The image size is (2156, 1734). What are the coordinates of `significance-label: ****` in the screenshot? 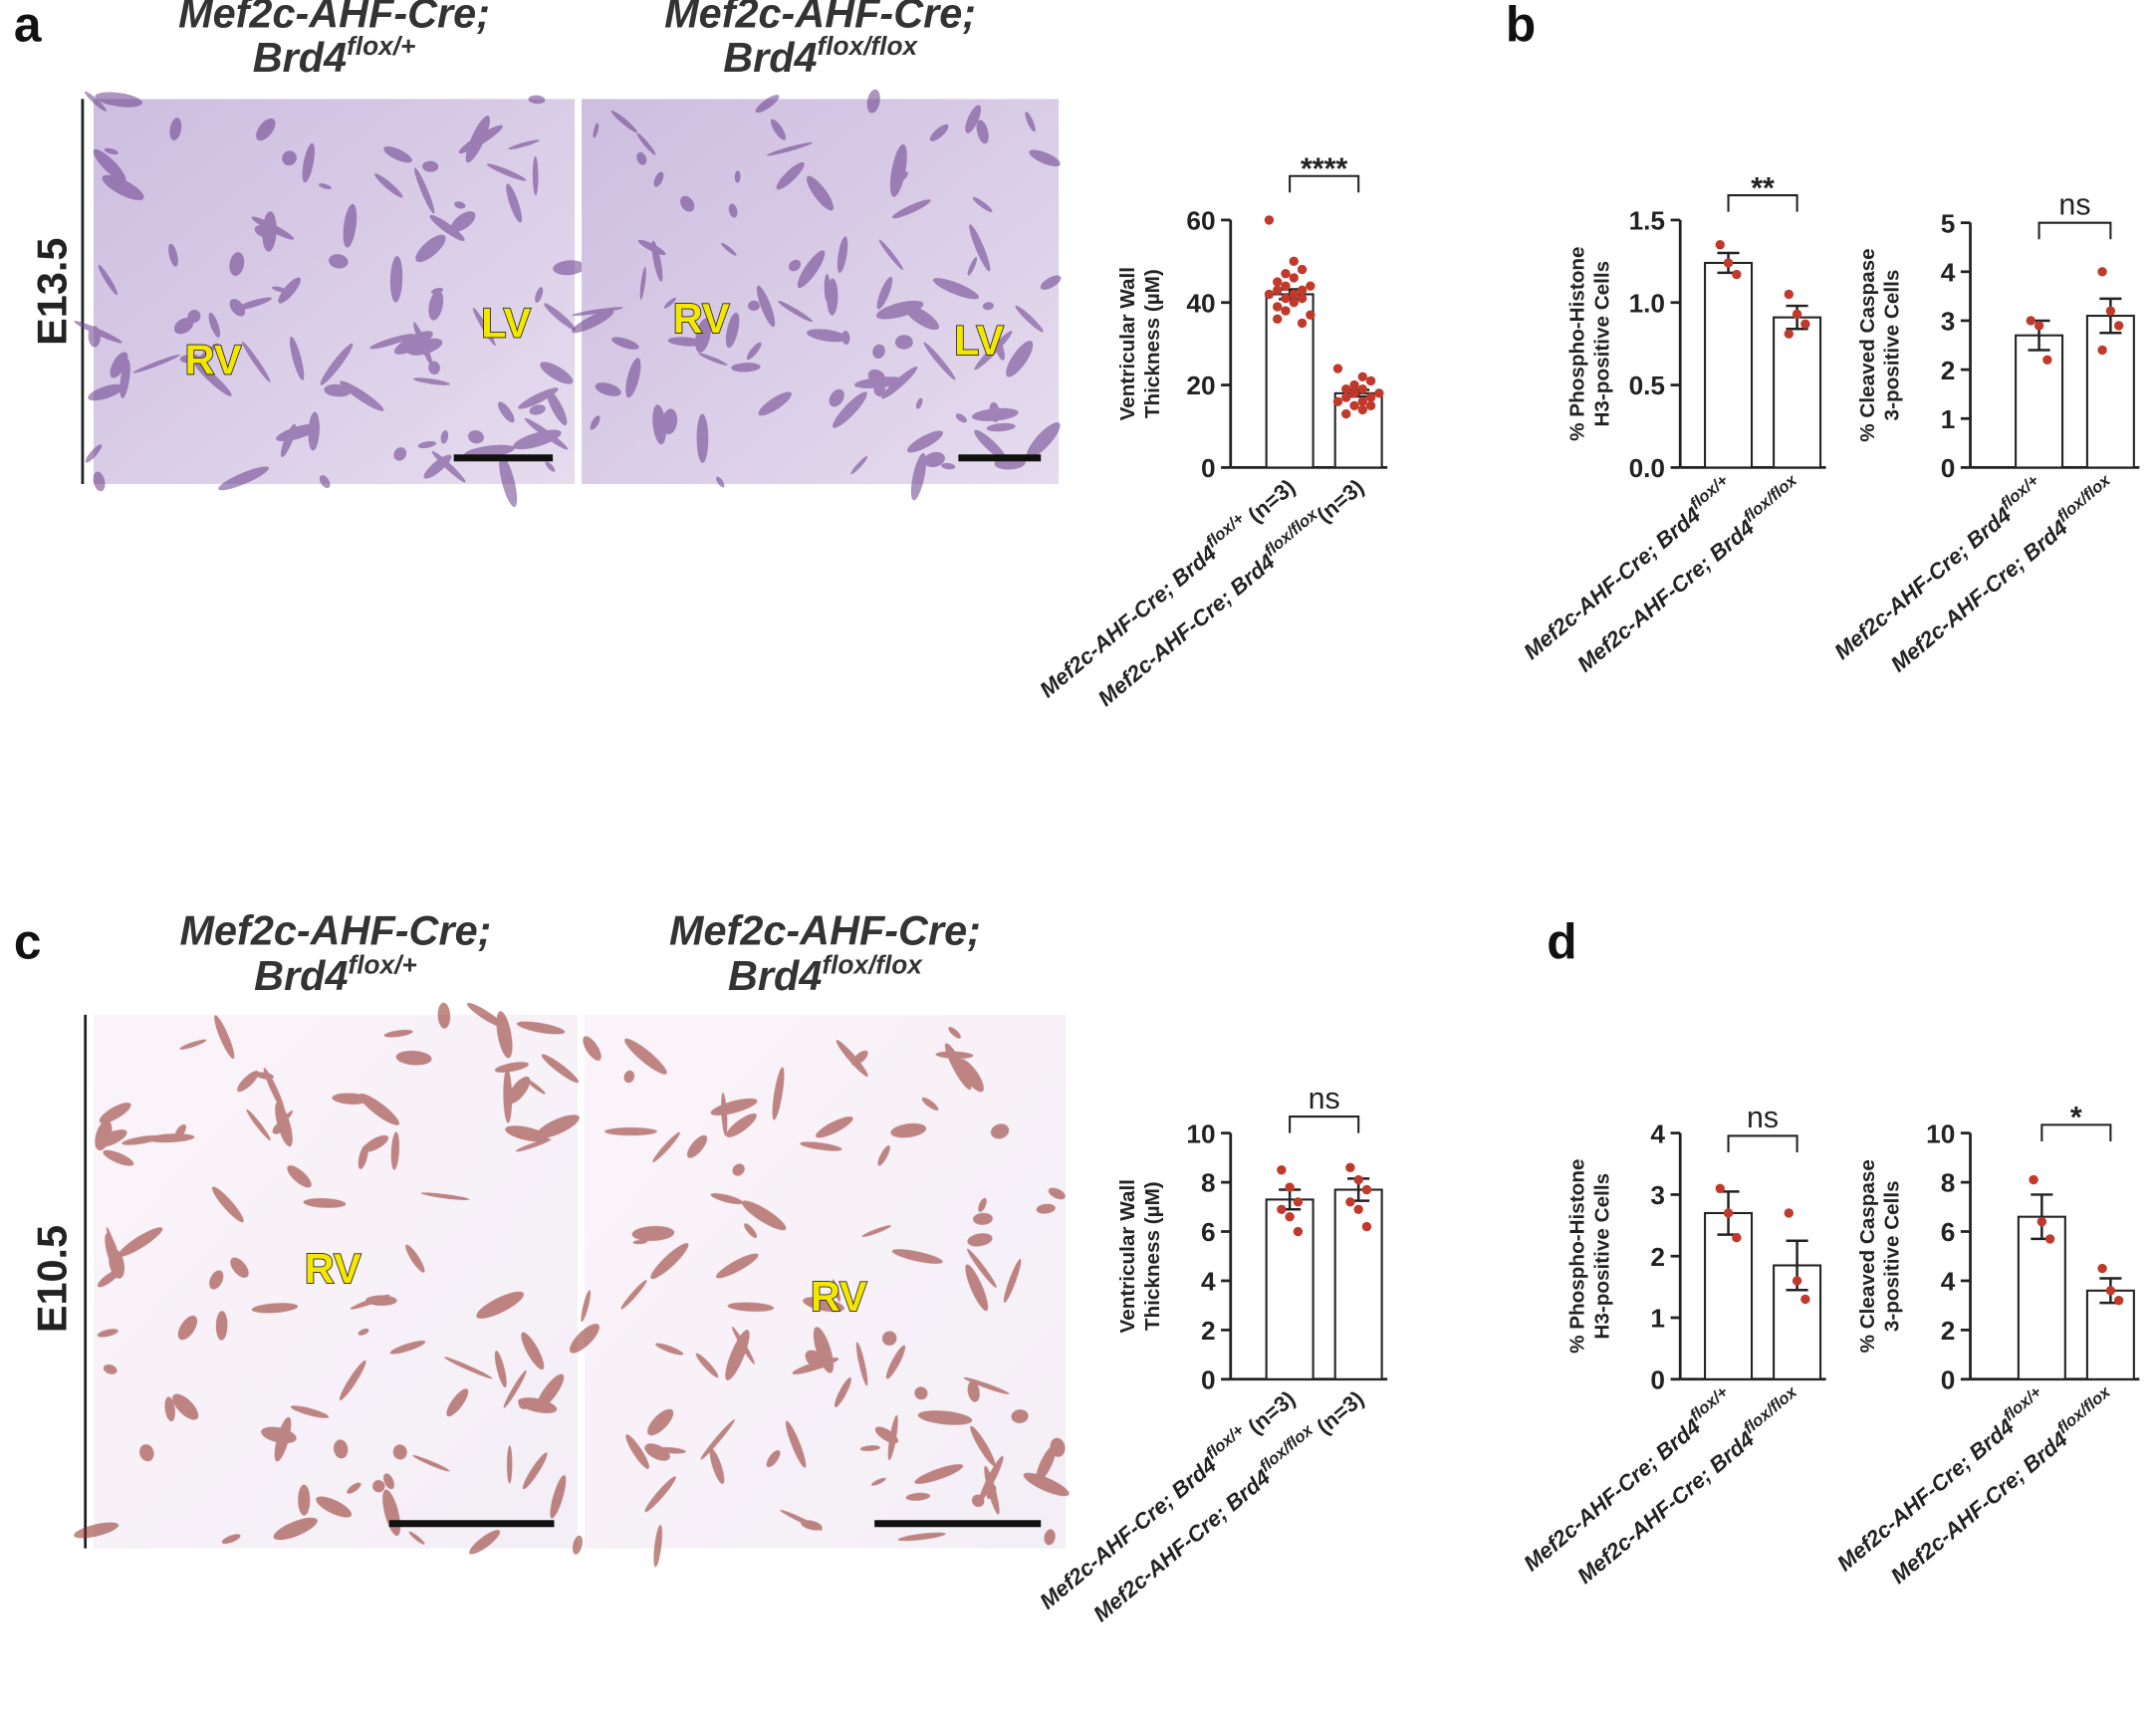 It's located at (1324, 169).